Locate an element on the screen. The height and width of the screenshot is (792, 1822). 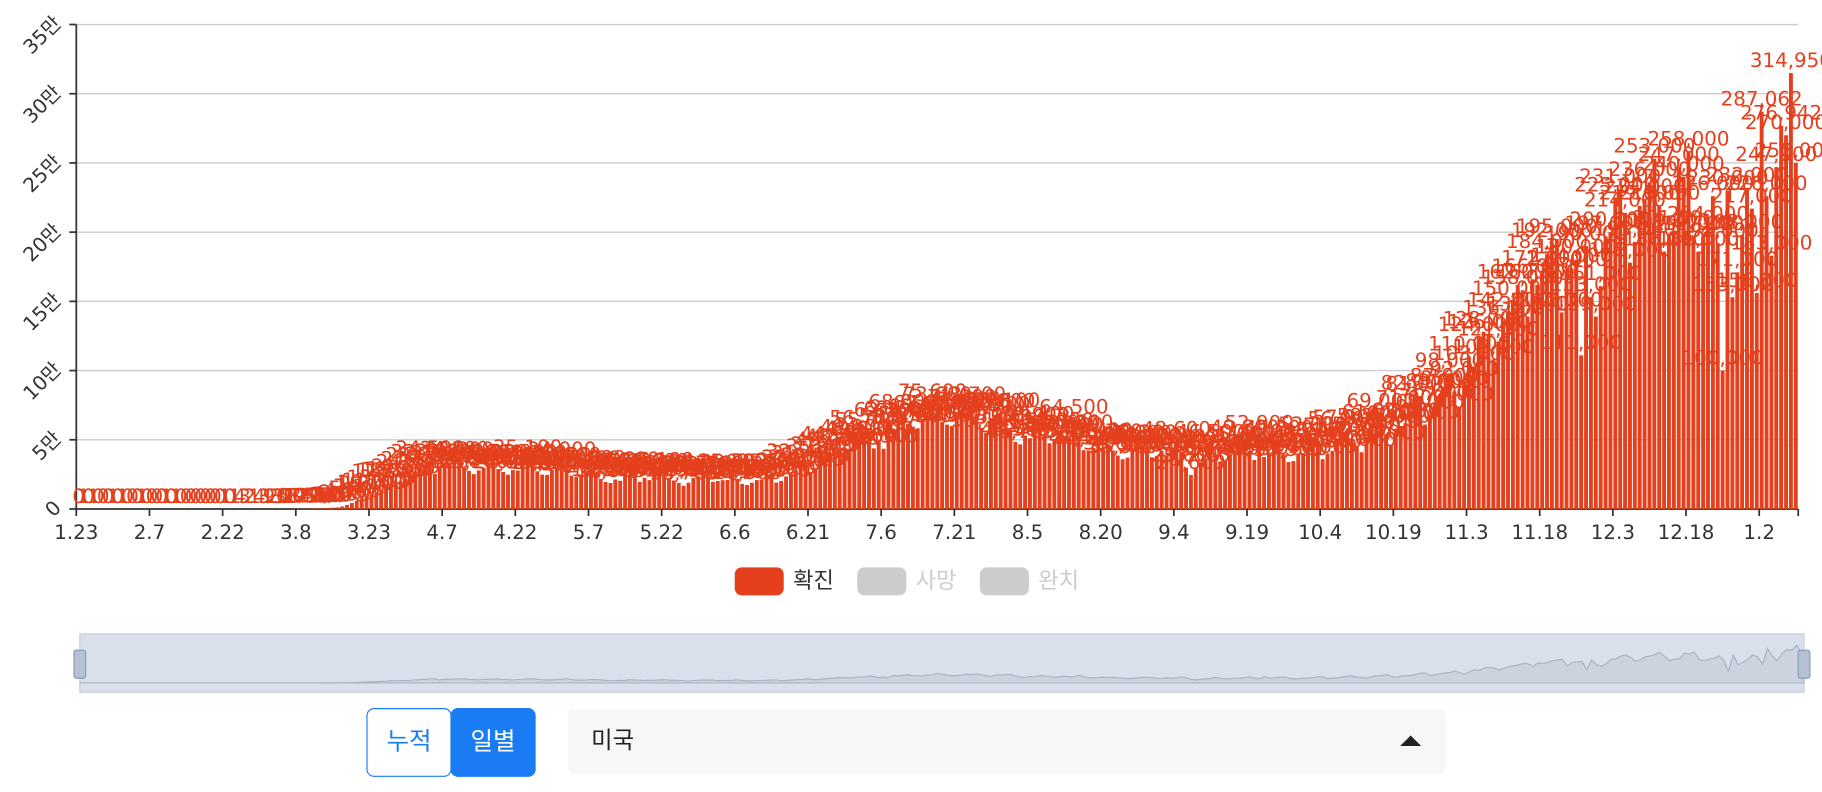
data-label: 161,000 is located at coordinates (1601, 273).